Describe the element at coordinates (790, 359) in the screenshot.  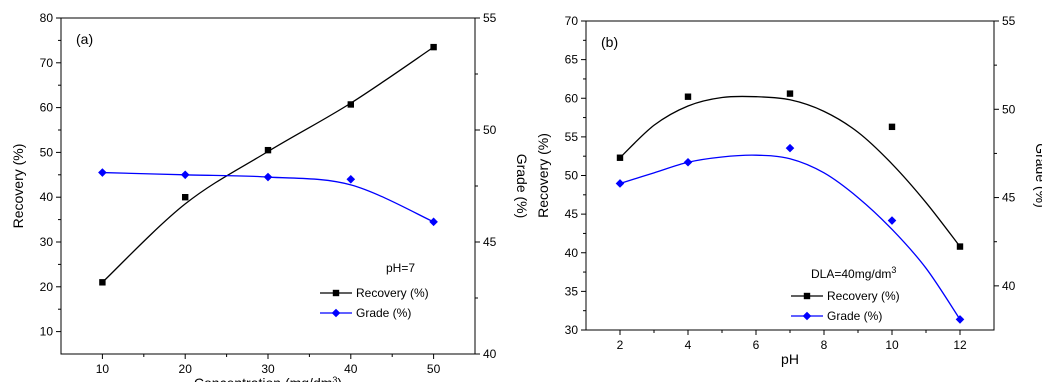
I see `x-axis-label: pH` at that location.